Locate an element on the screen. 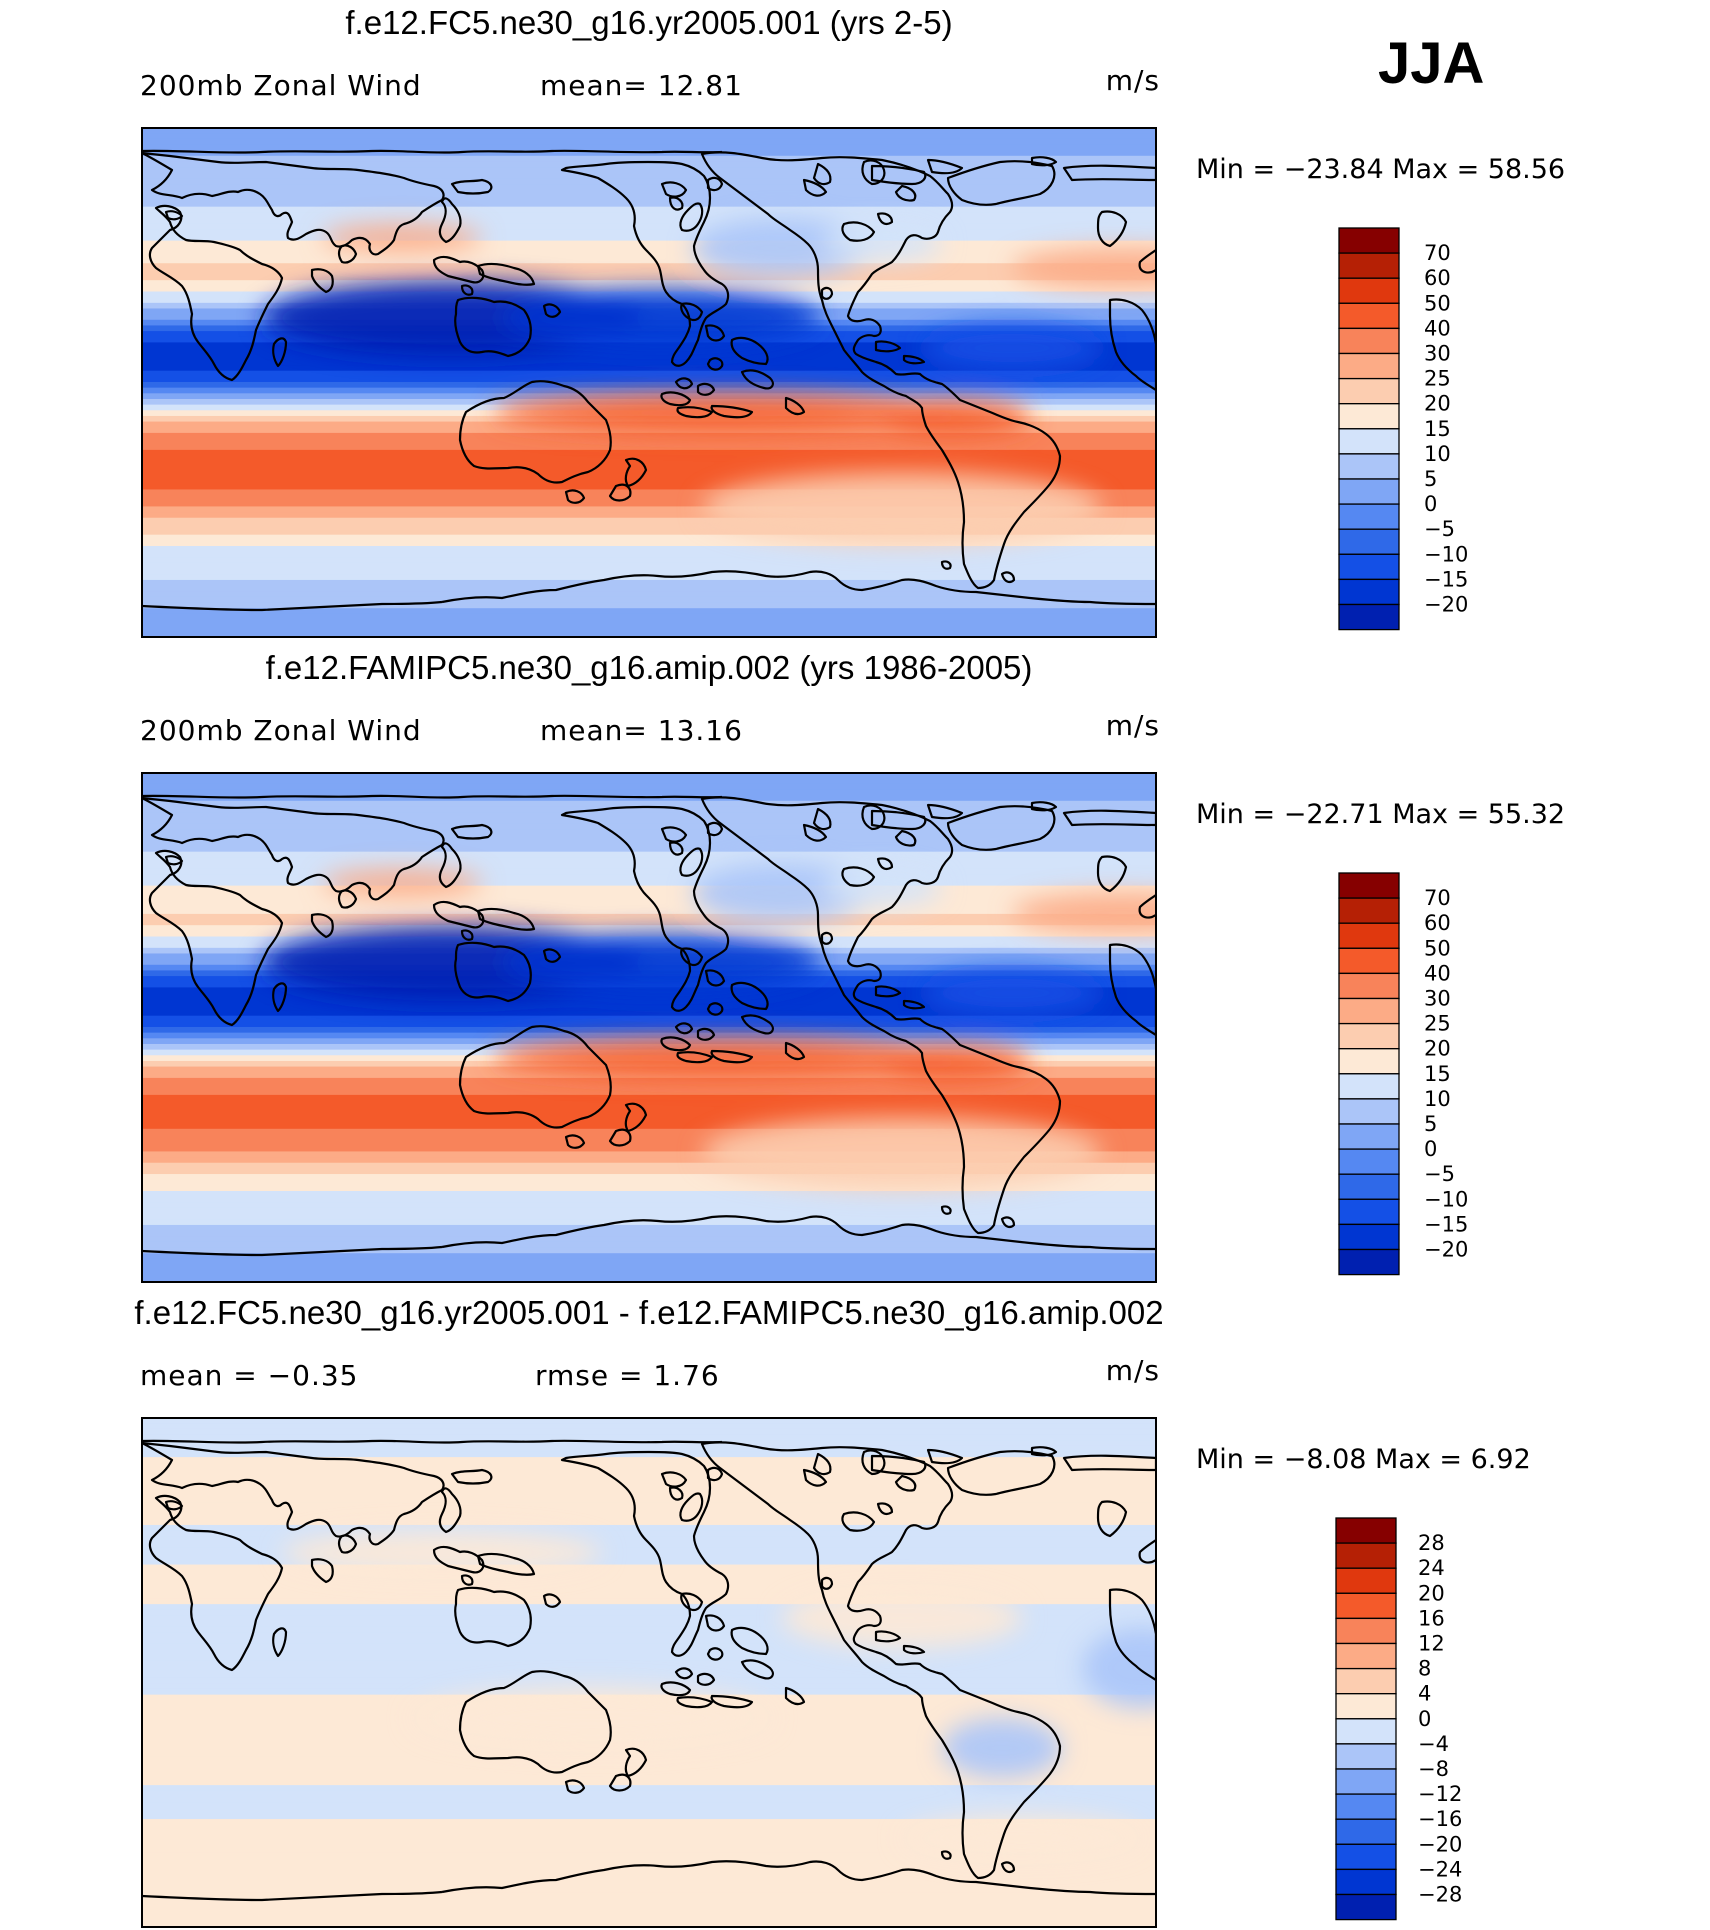 The width and height of the screenshot is (1710, 1930). colorbar-tick-label: 50 is located at coordinates (1437, 303).